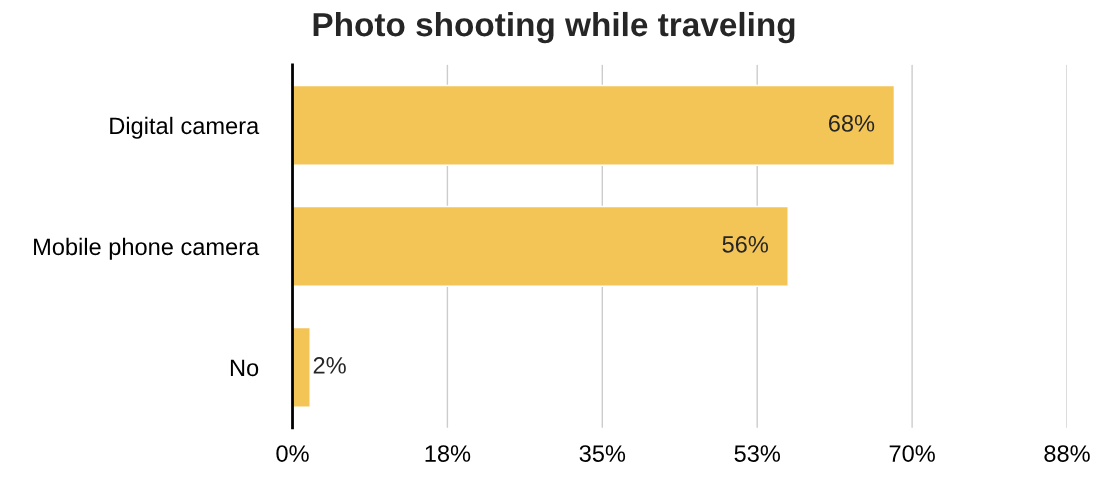 This screenshot has width=1108, height=477. Describe the element at coordinates (757, 453) in the screenshot. I see `x-tick-label: 53%` at that location.